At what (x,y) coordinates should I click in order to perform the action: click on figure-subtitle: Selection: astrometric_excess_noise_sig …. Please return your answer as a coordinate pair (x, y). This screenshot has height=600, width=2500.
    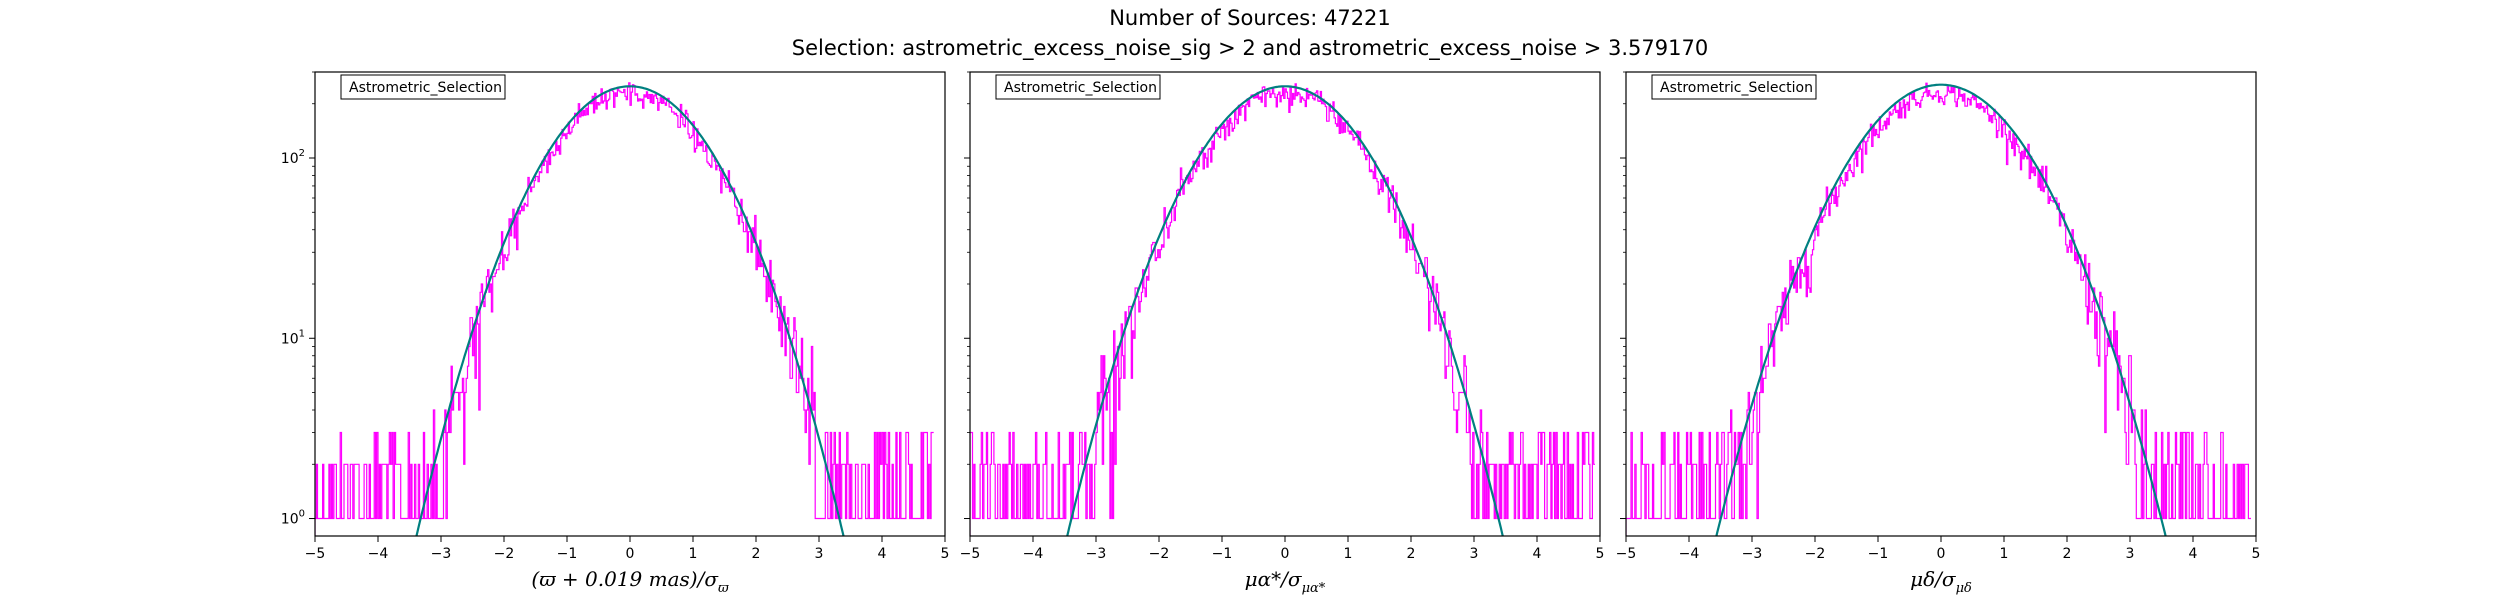
    Looking at the image, I should click on (1250, 48).